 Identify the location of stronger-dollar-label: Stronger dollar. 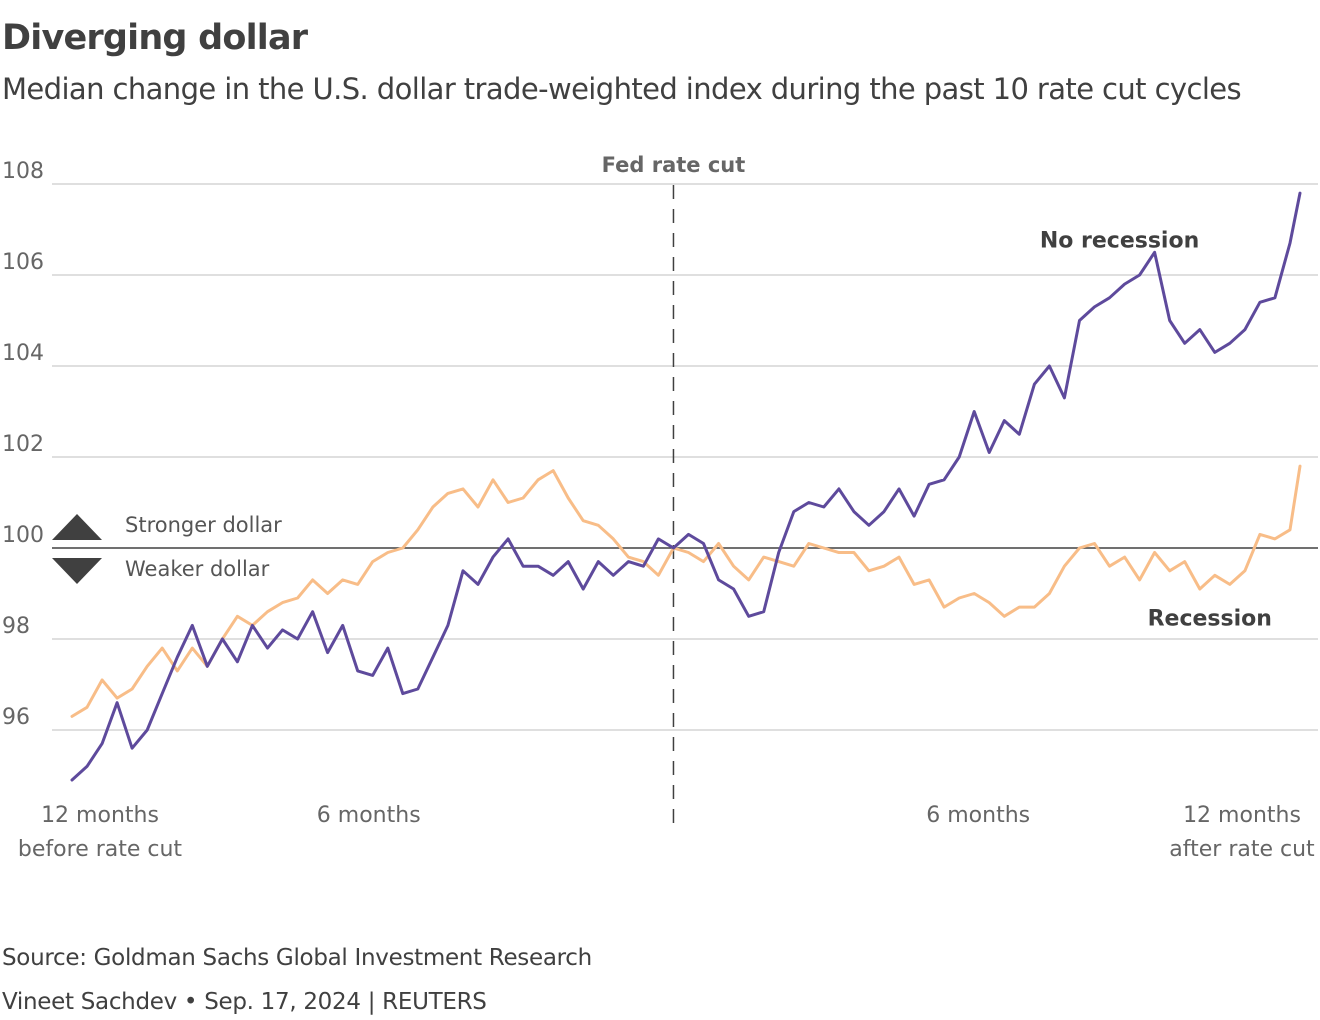
(203, 525).